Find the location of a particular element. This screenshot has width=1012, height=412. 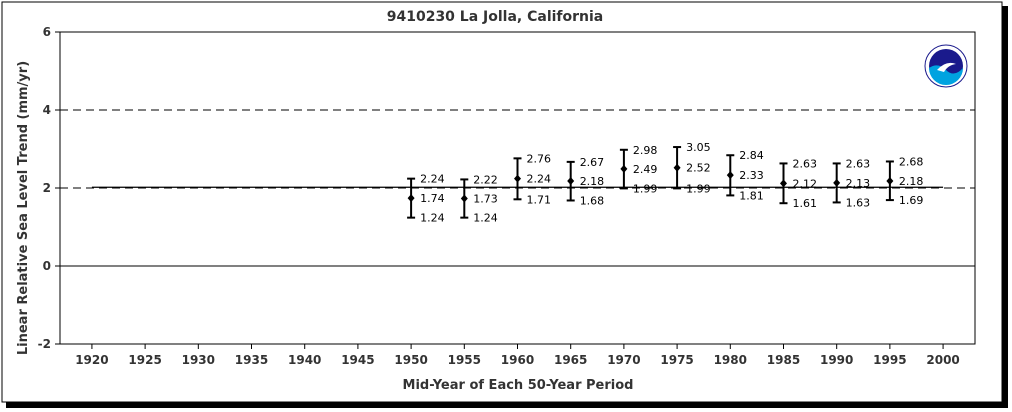

chart-title: 9410230 La Jolla, California is located at coordinates (495, 17).